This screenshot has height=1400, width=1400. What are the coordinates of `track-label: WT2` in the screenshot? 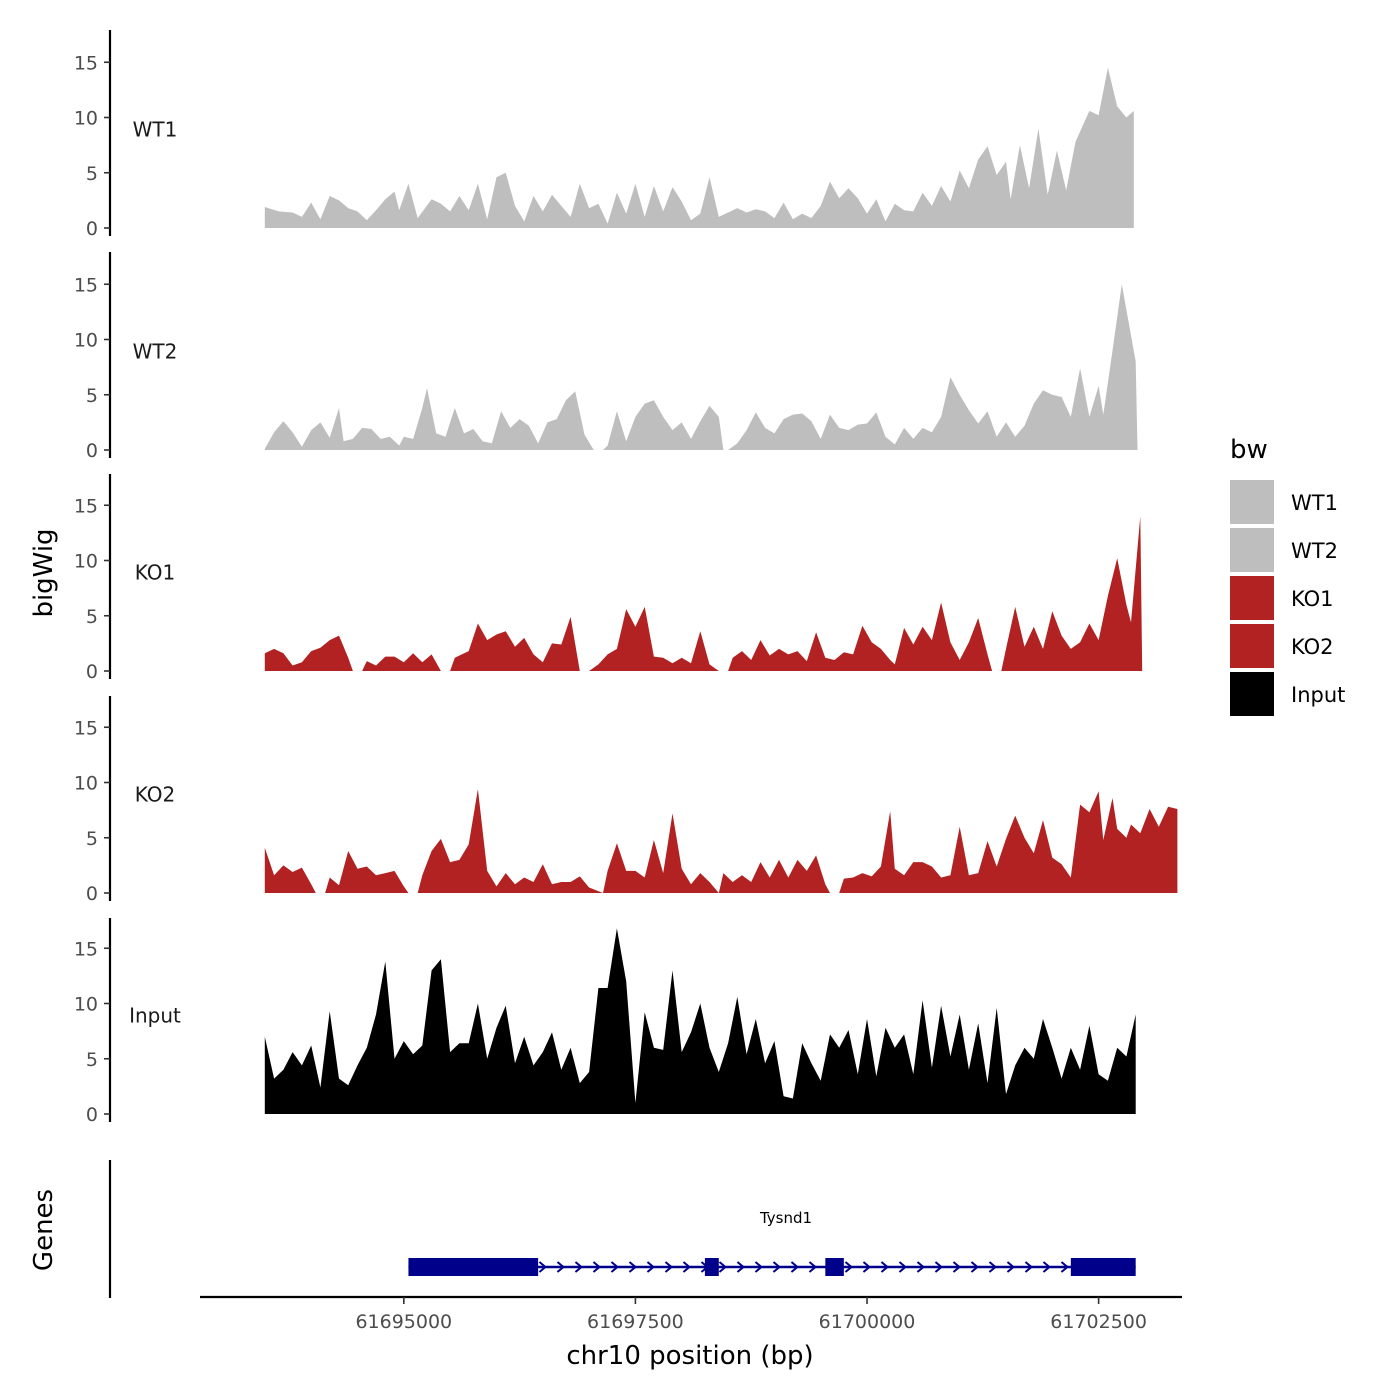 It's located at (155, 351).